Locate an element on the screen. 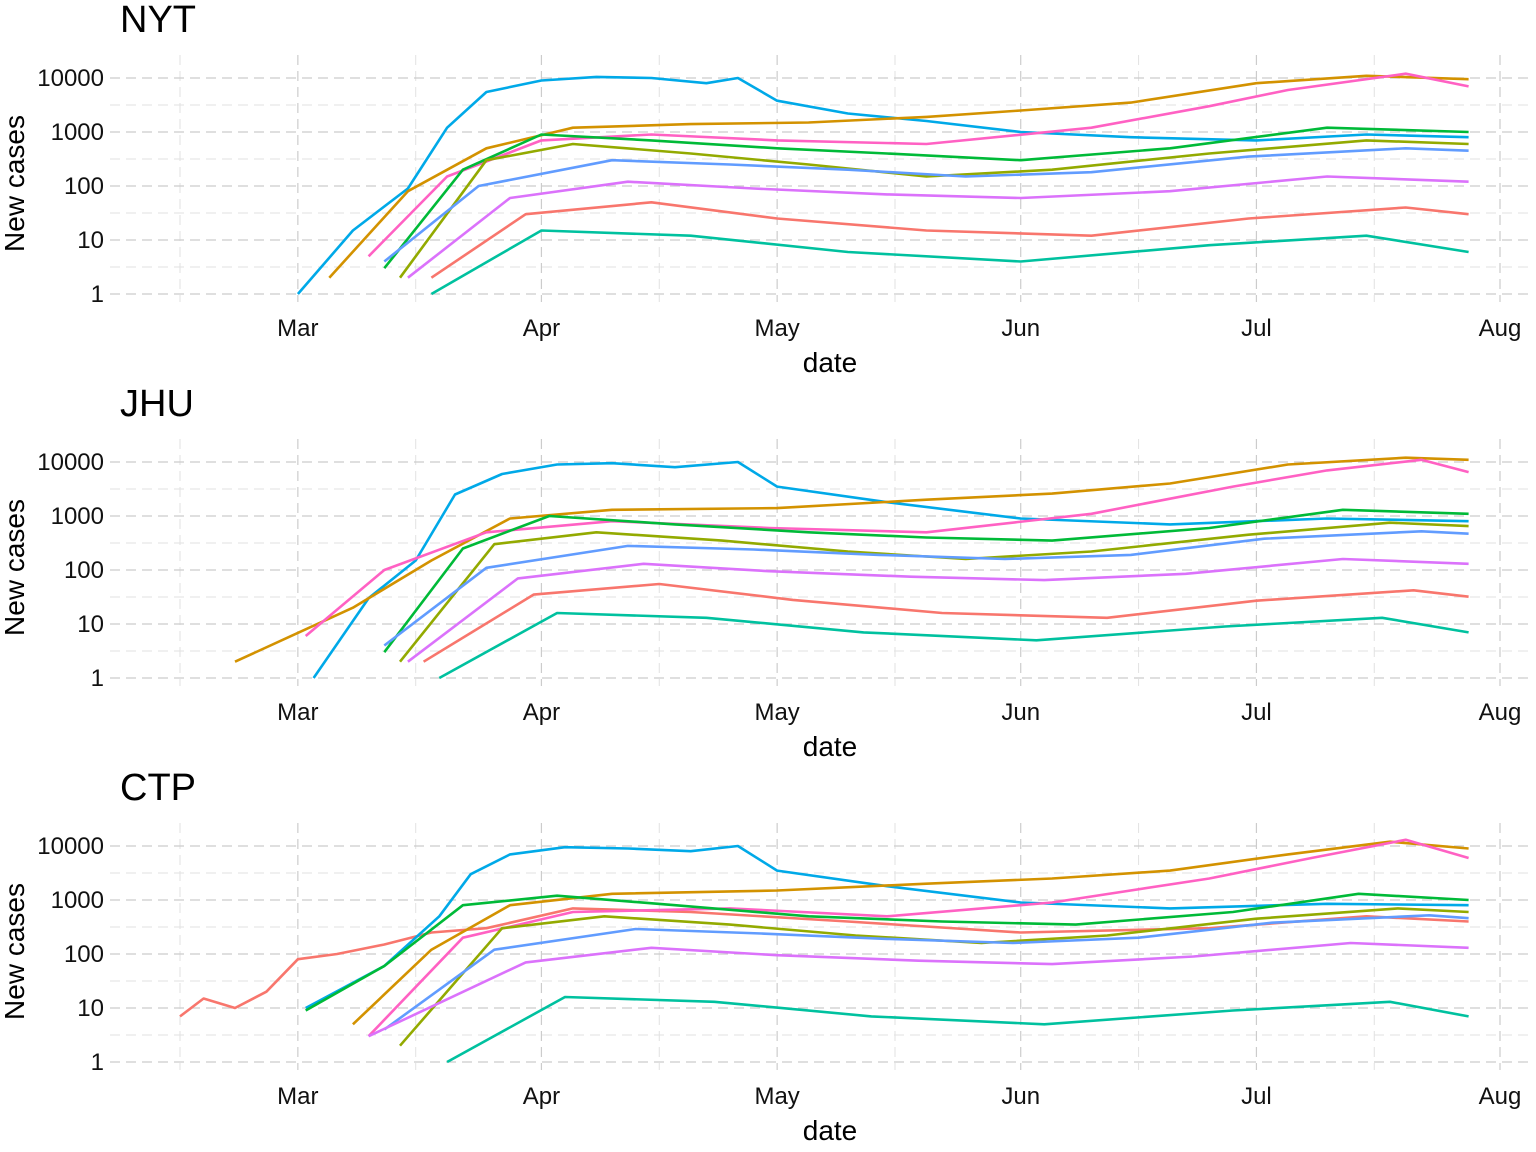  series-group is located at coordinates (882, 184).